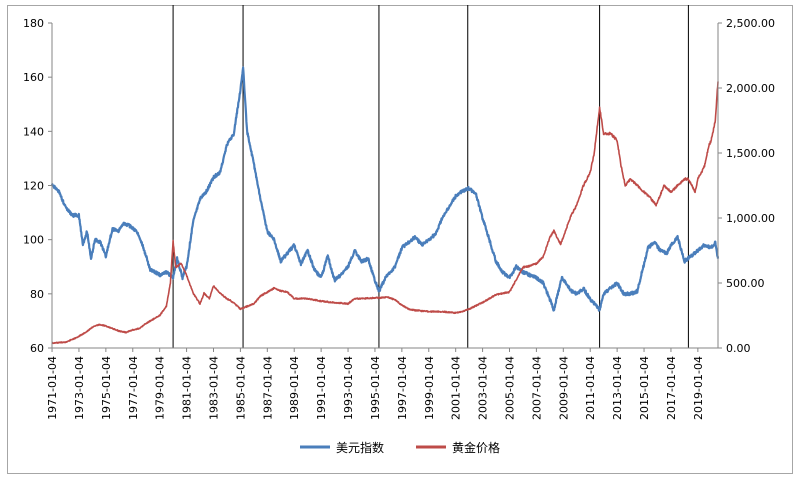 The width and height of the screenshot is (801, 480). Describe the element at coordinates (400, 447) in the screenshot. I see `legend: 美元指数 黄金价格` at that location.